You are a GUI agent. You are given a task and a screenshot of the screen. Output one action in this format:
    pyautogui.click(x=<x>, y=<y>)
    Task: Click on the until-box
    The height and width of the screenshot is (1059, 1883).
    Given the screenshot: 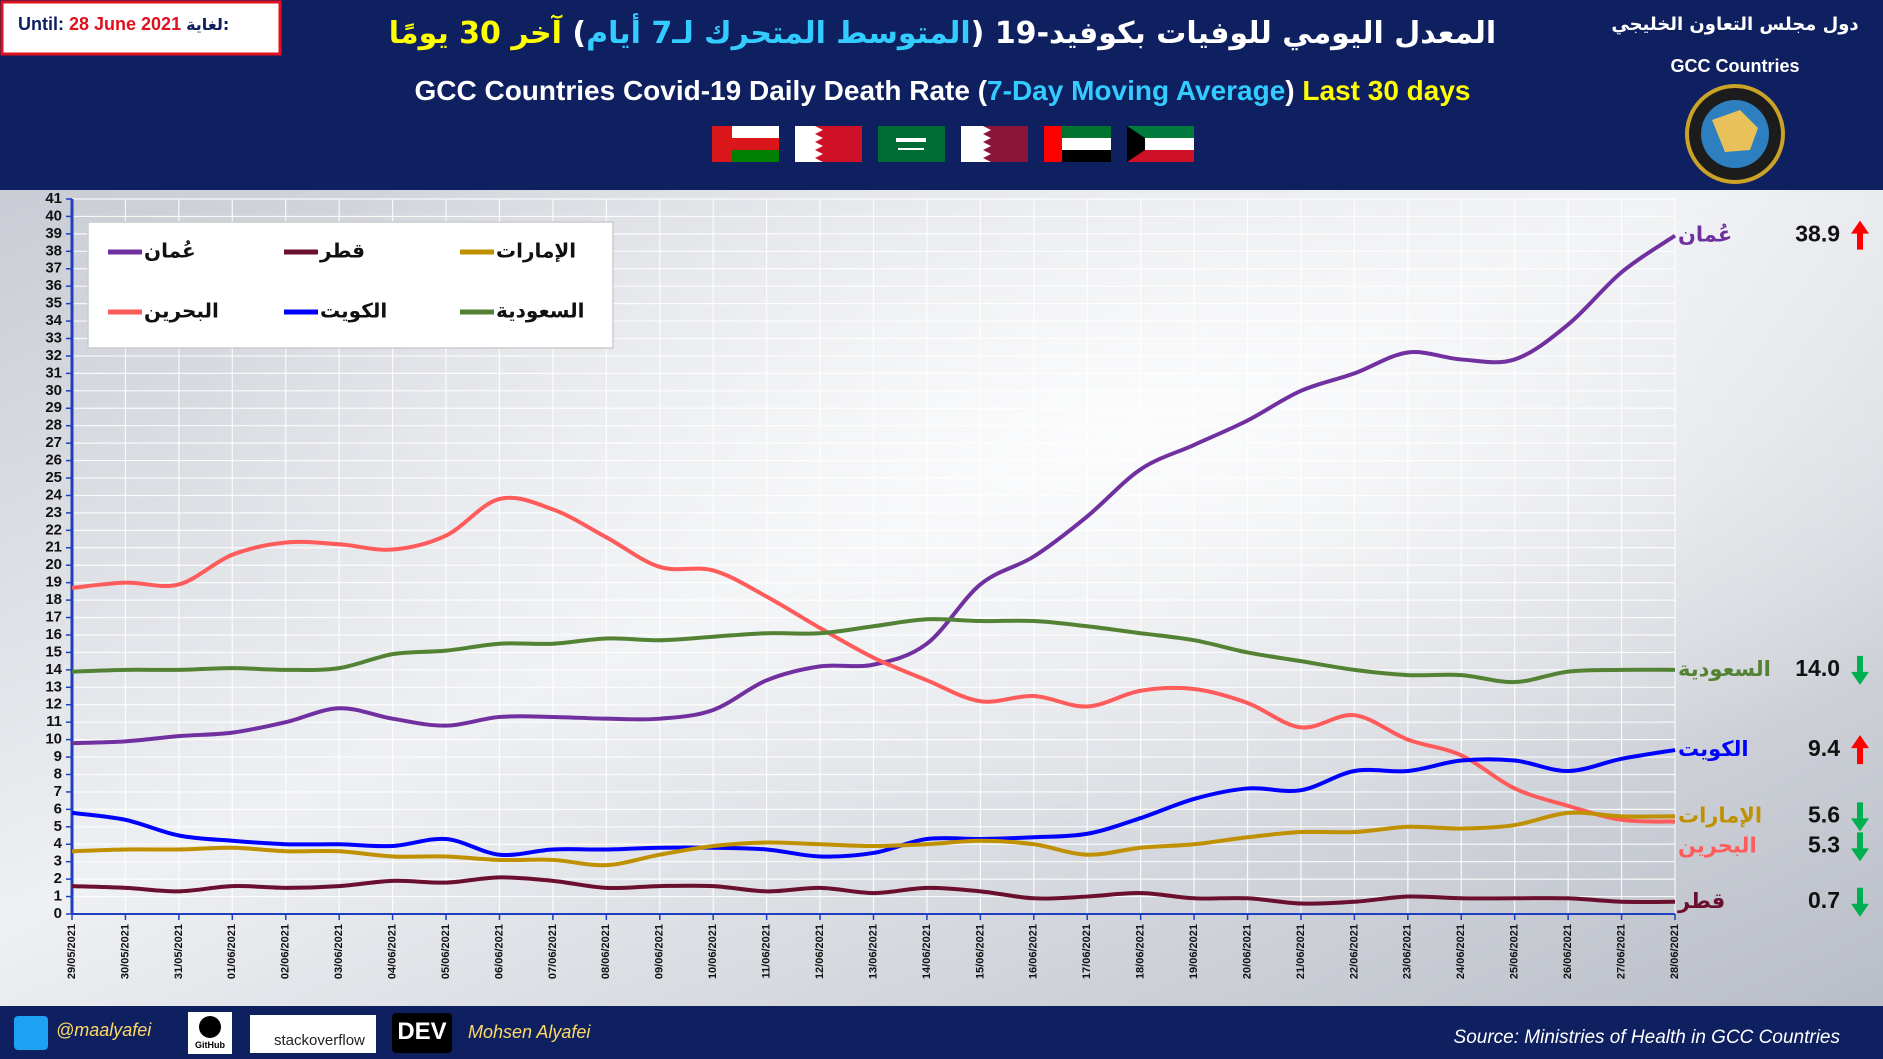 What is the action you would take?
    pyautogui.click(x=141, y=28)
    